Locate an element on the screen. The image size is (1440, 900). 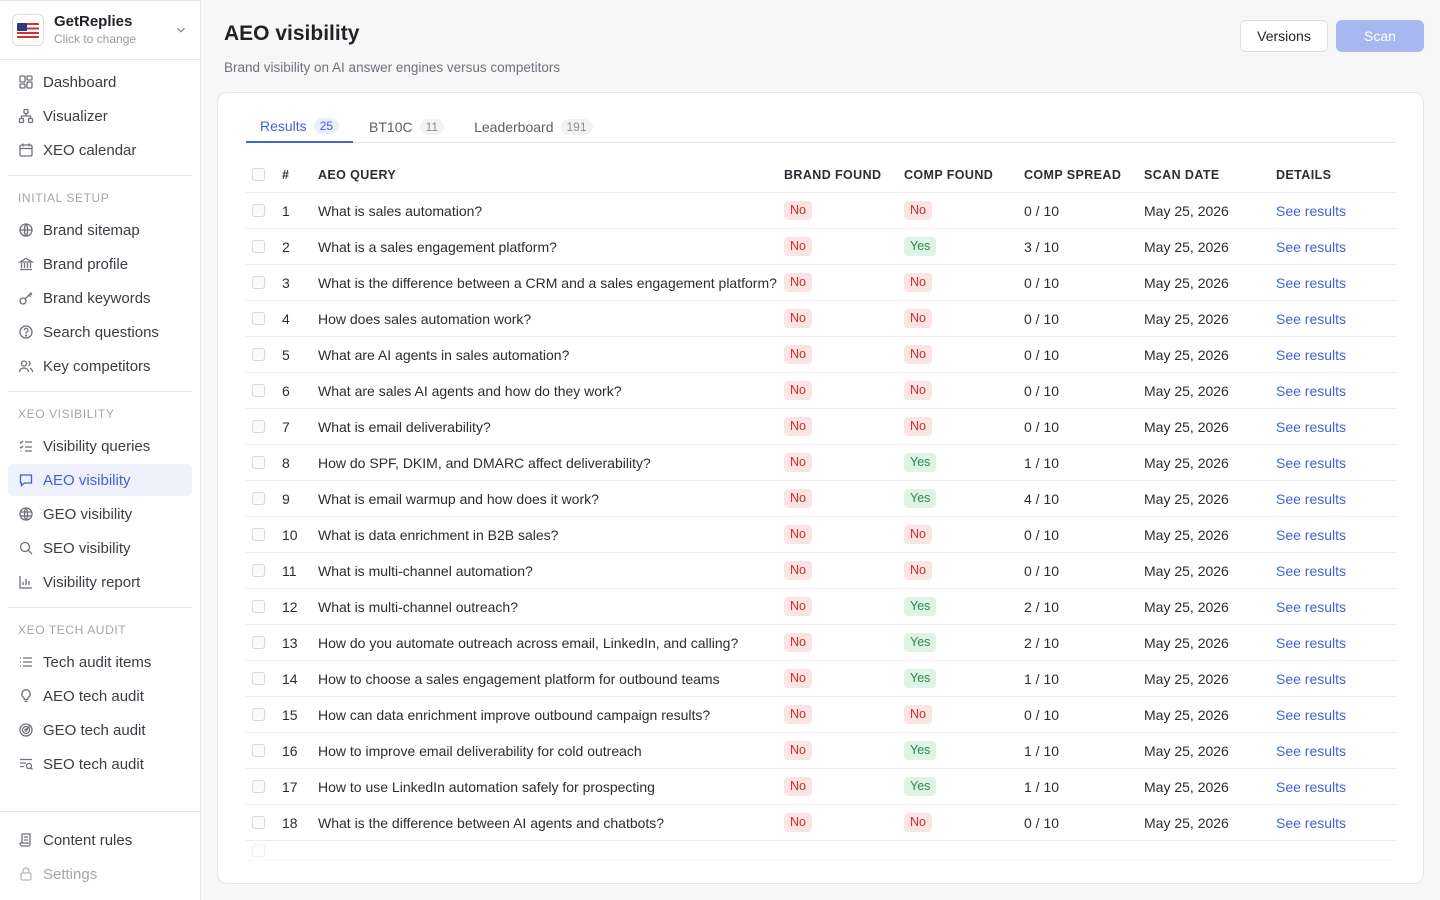
sidebar-item-content-rules: Content rules is located at coordinates (100, 840).